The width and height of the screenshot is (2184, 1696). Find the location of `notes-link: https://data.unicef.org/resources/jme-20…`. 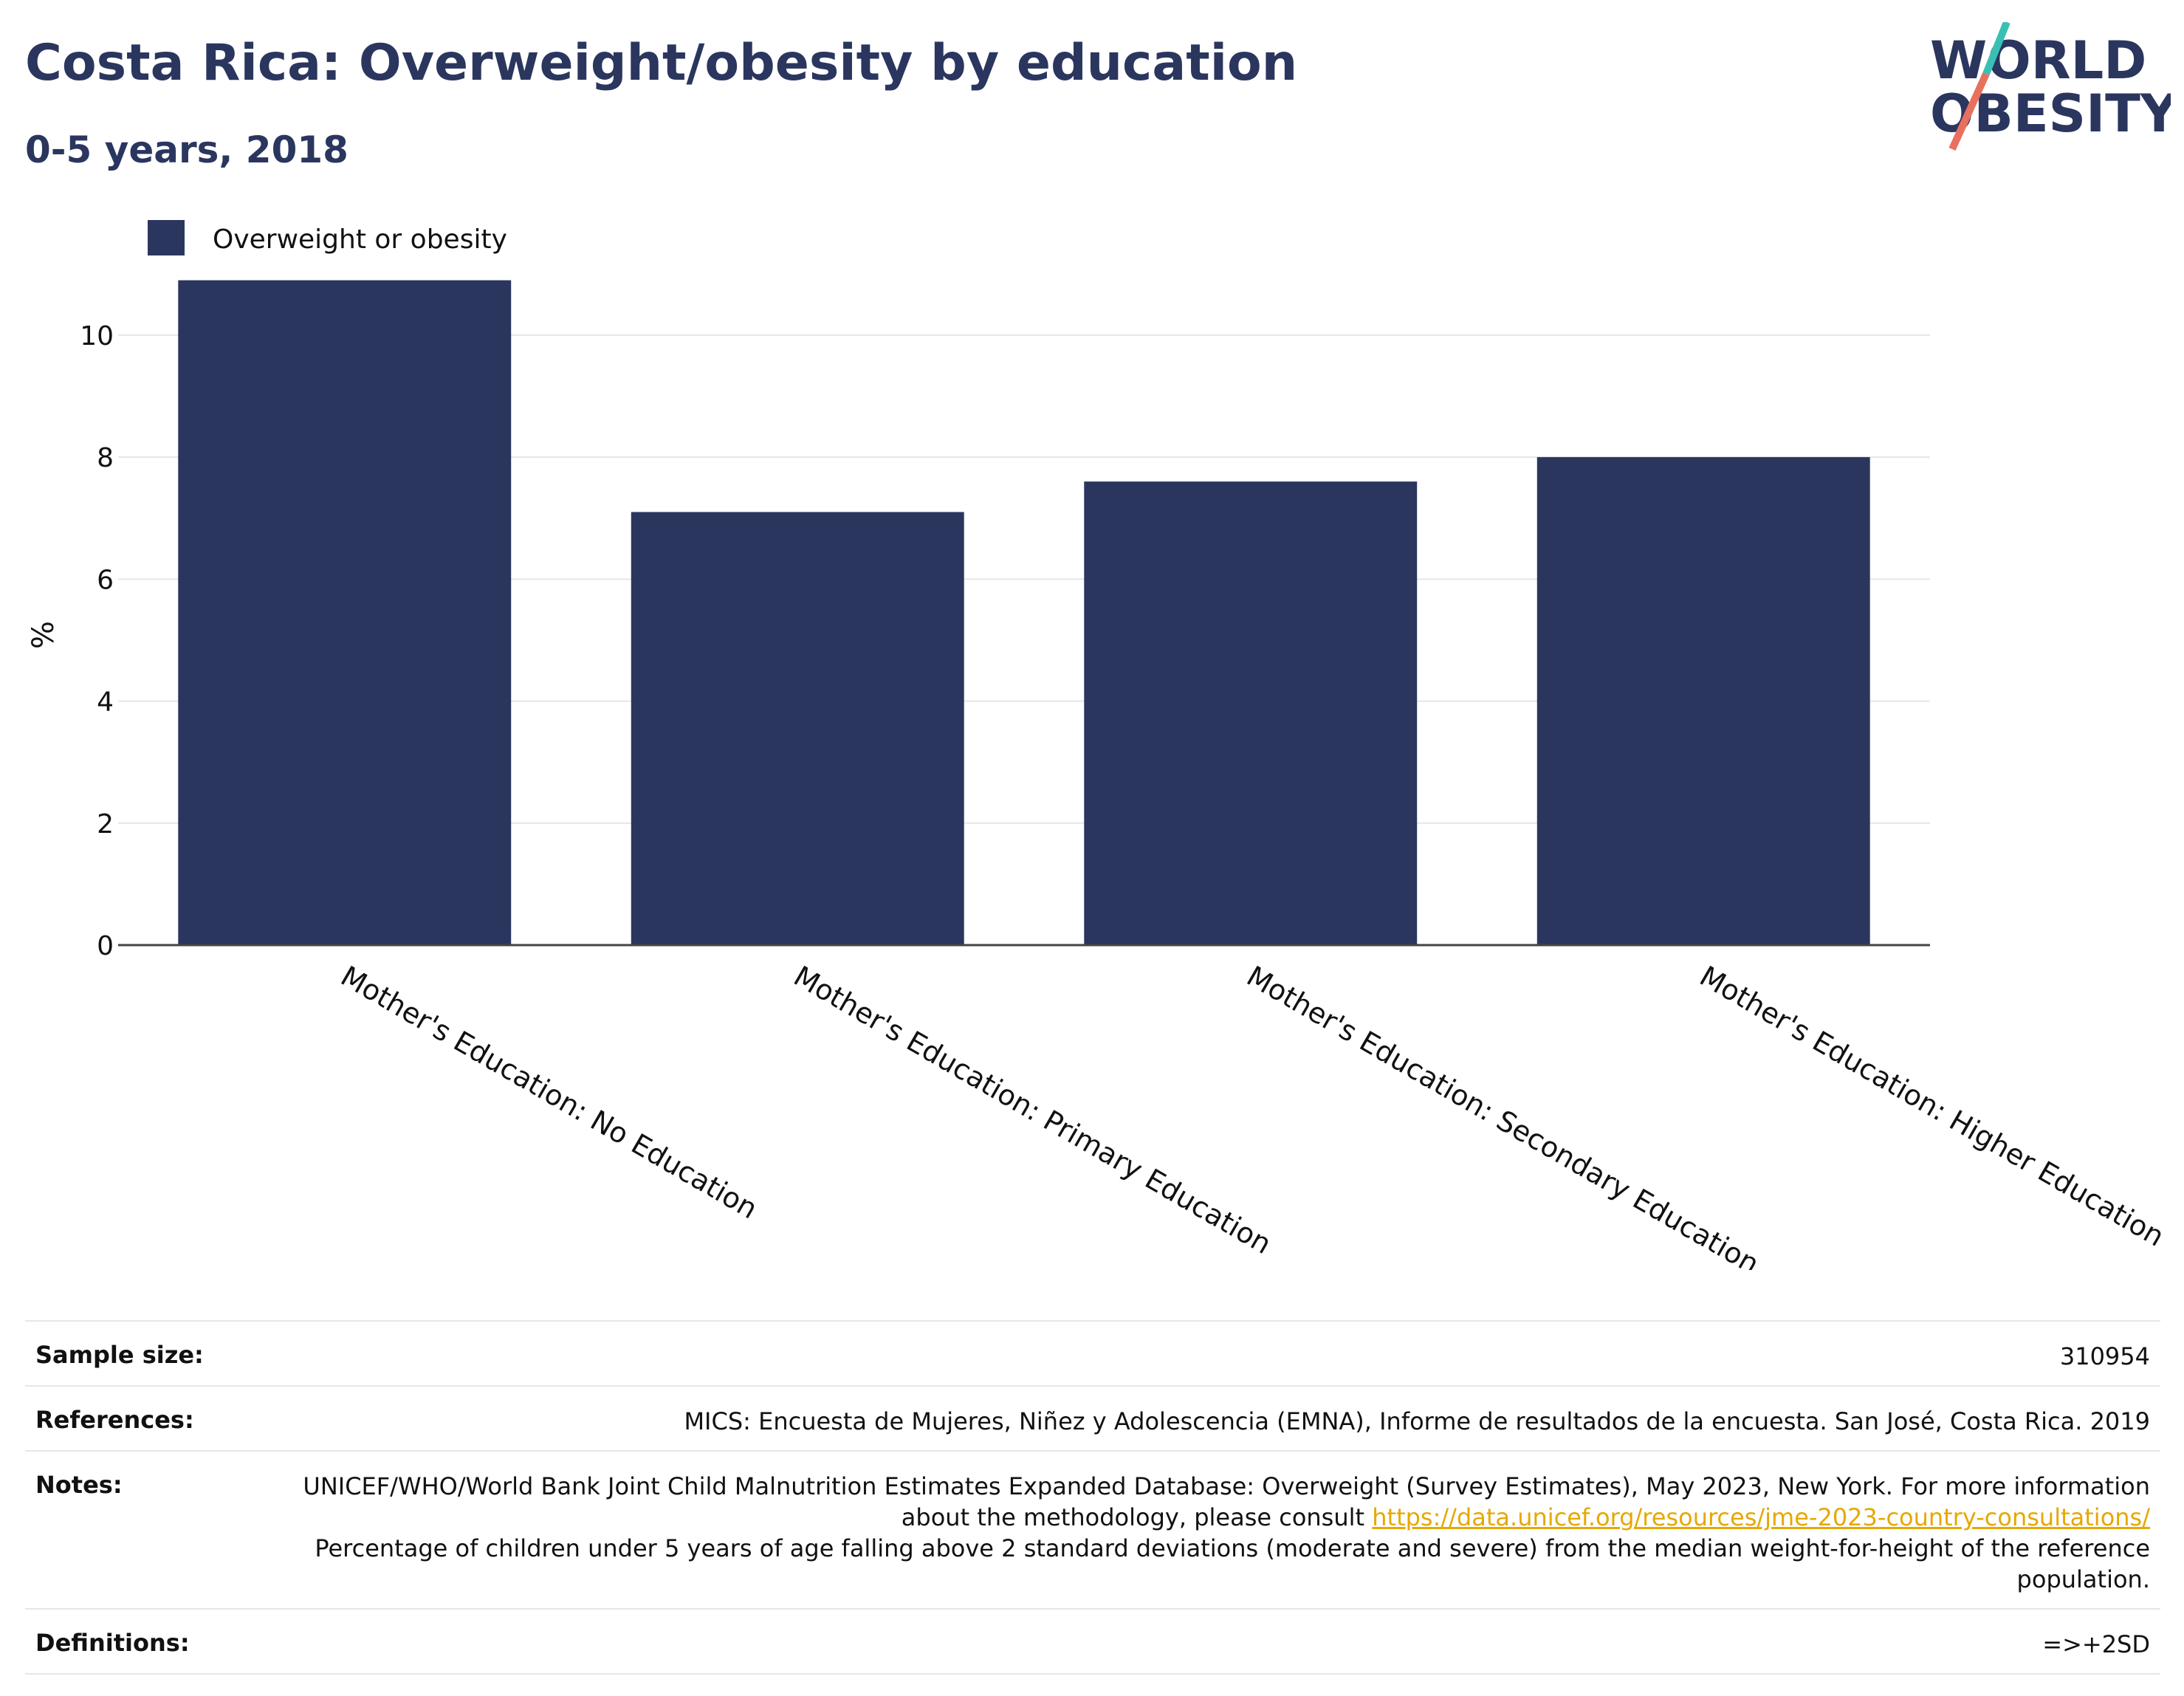

notes-link: https://data.unicef.org/resources/jme-20… is located at coordinates (1761, 1517).